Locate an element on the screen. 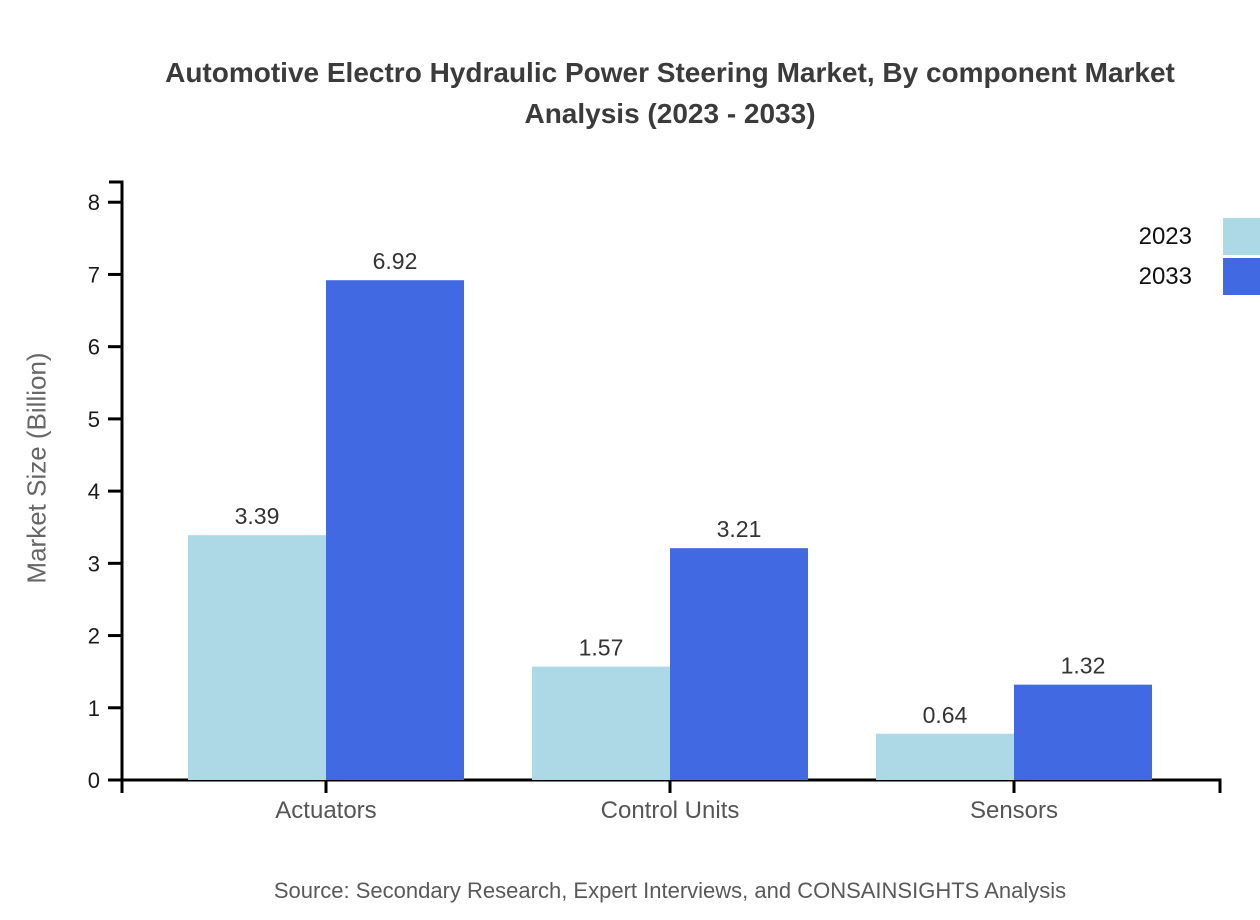  bar-2023-actuators is located at coordinates (257, 657).